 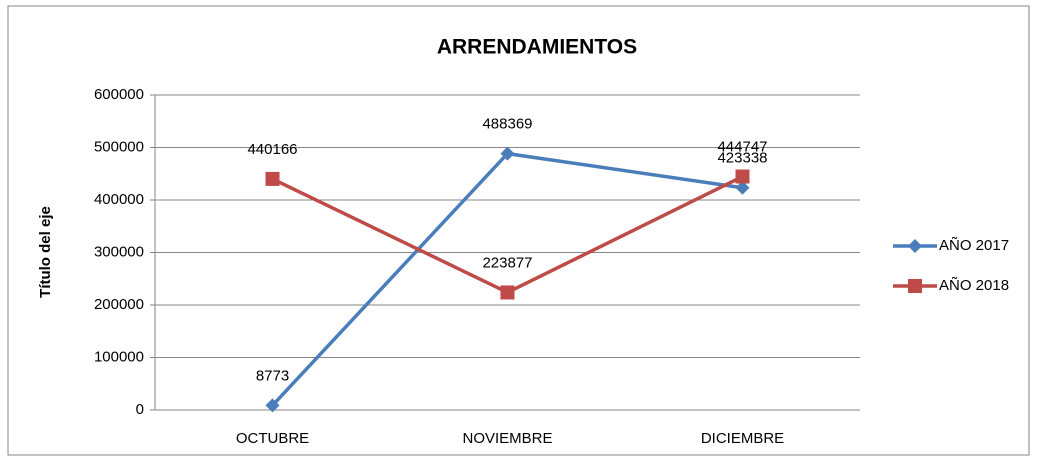 What do you see at coordinates (507, 262) in the screenshot?
I see `data-label: 223877` at bounding box center [507, 262].